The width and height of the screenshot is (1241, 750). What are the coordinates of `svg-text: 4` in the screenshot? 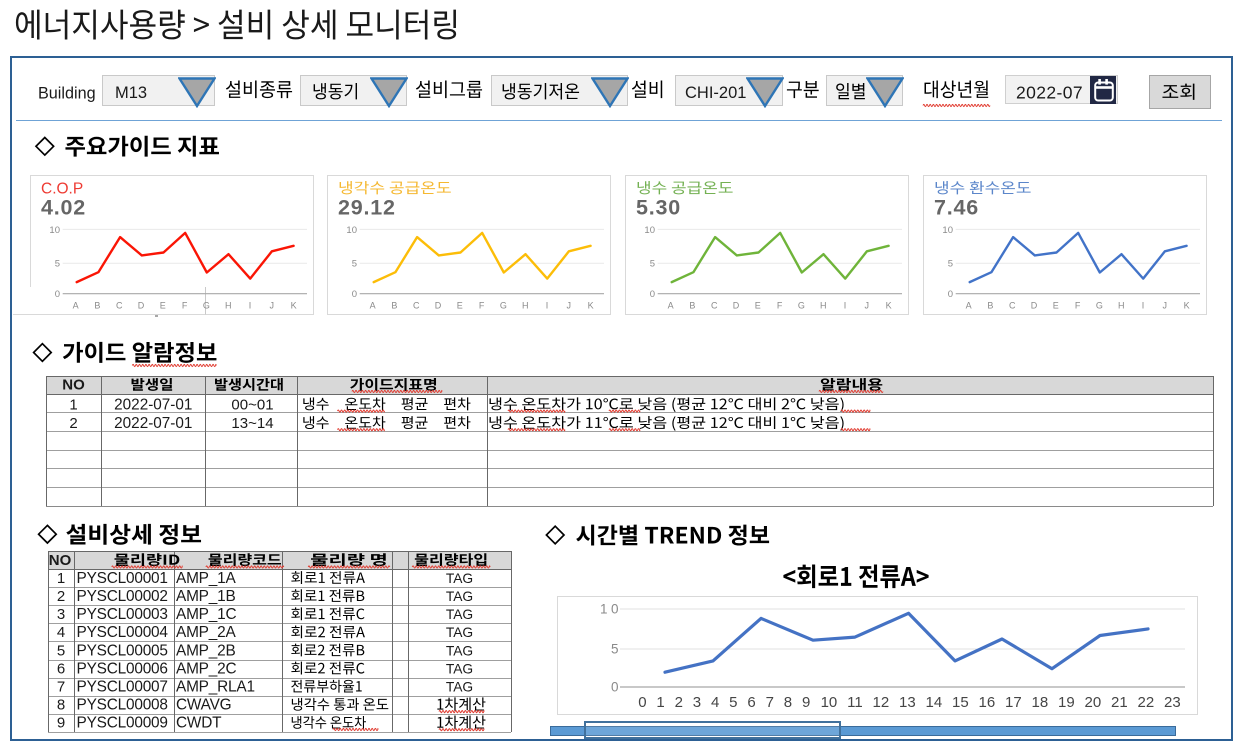 It's located at (61, 632).